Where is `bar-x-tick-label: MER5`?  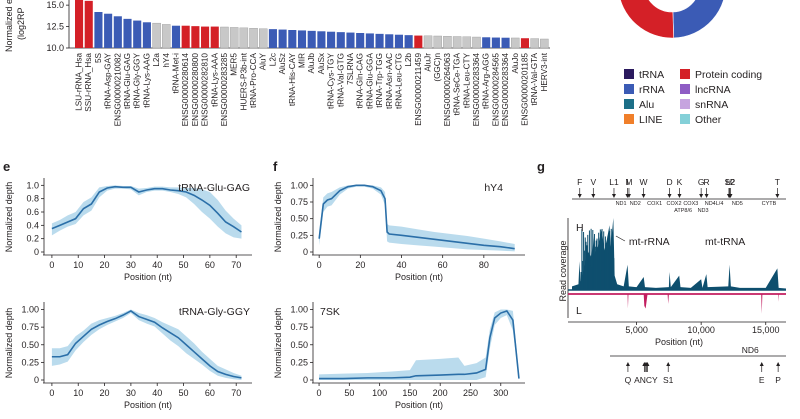
bar-x-tick-label: MER5 is located at coordinates (234, 64).